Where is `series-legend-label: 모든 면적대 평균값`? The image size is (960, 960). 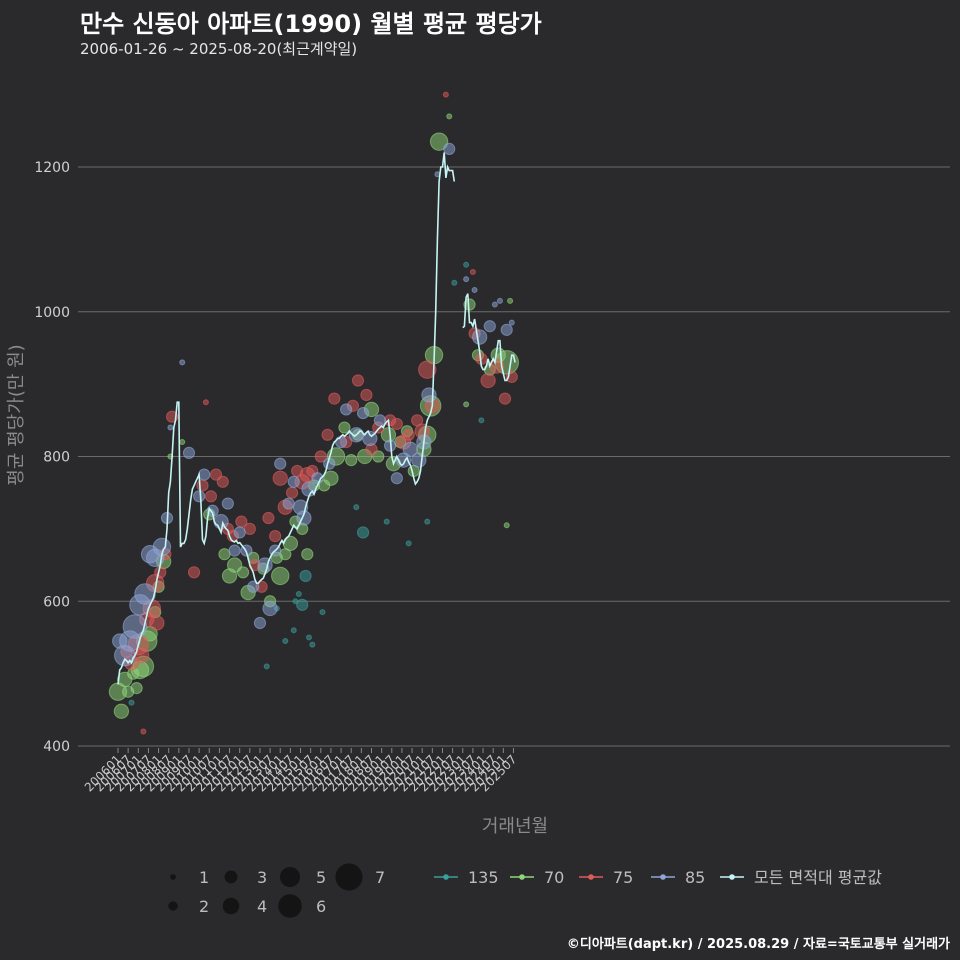
series-legend-label: 모든 면적대 평균값 is located at coordinates (818, 877).